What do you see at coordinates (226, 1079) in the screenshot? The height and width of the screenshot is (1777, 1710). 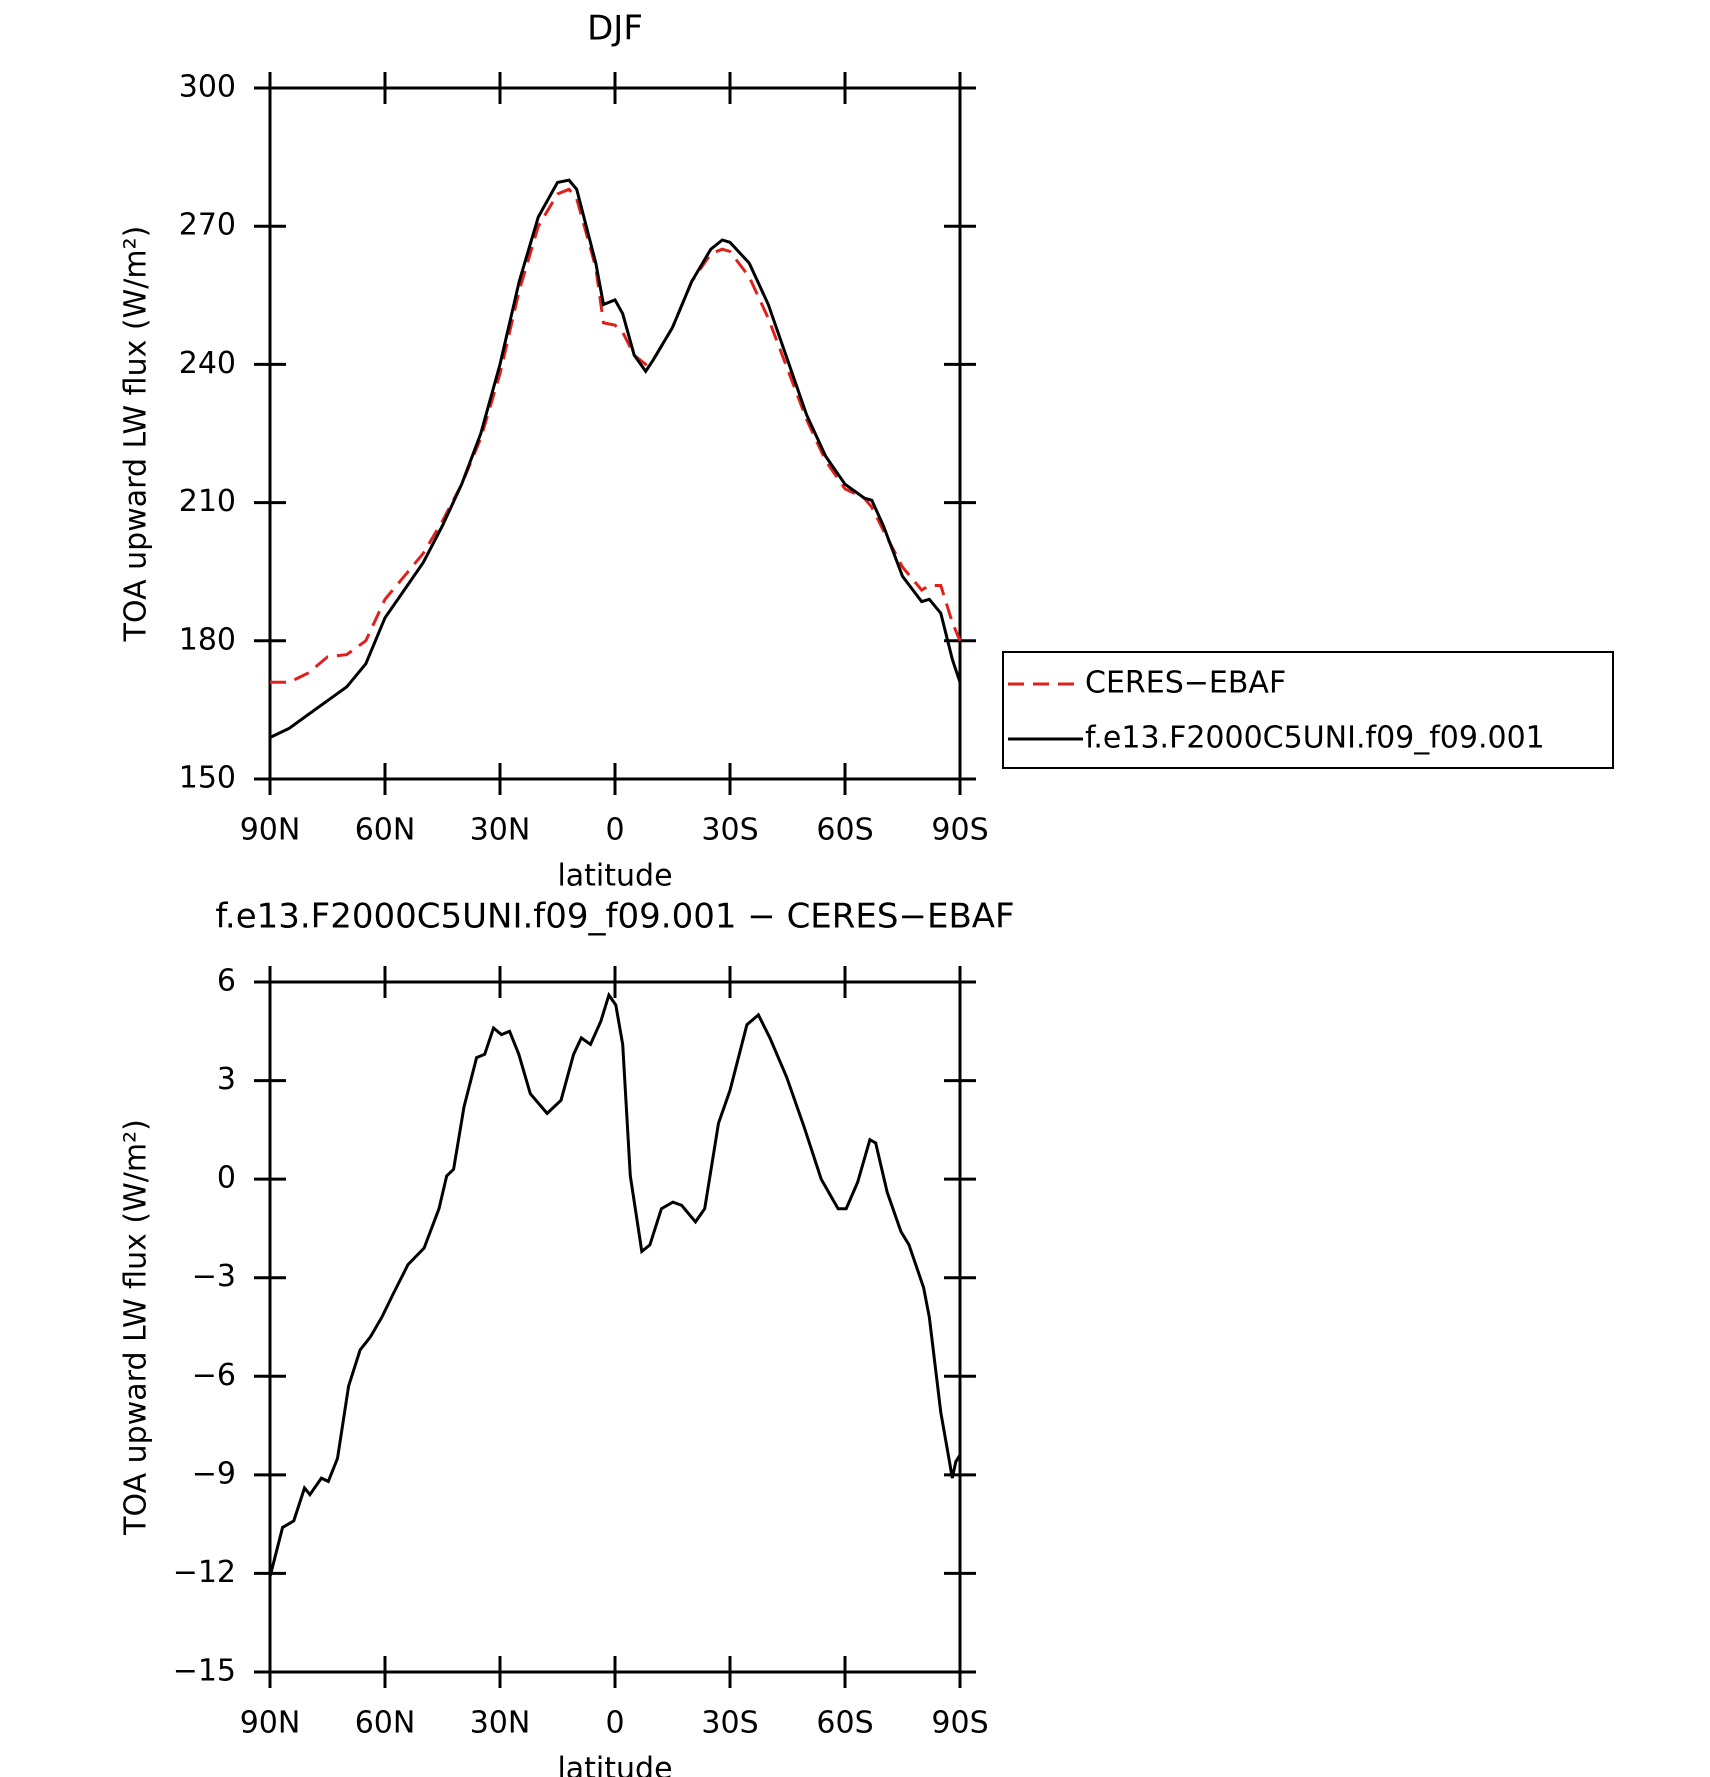 I see `y-tick-label: 3` at bounding box center [226, 1079].